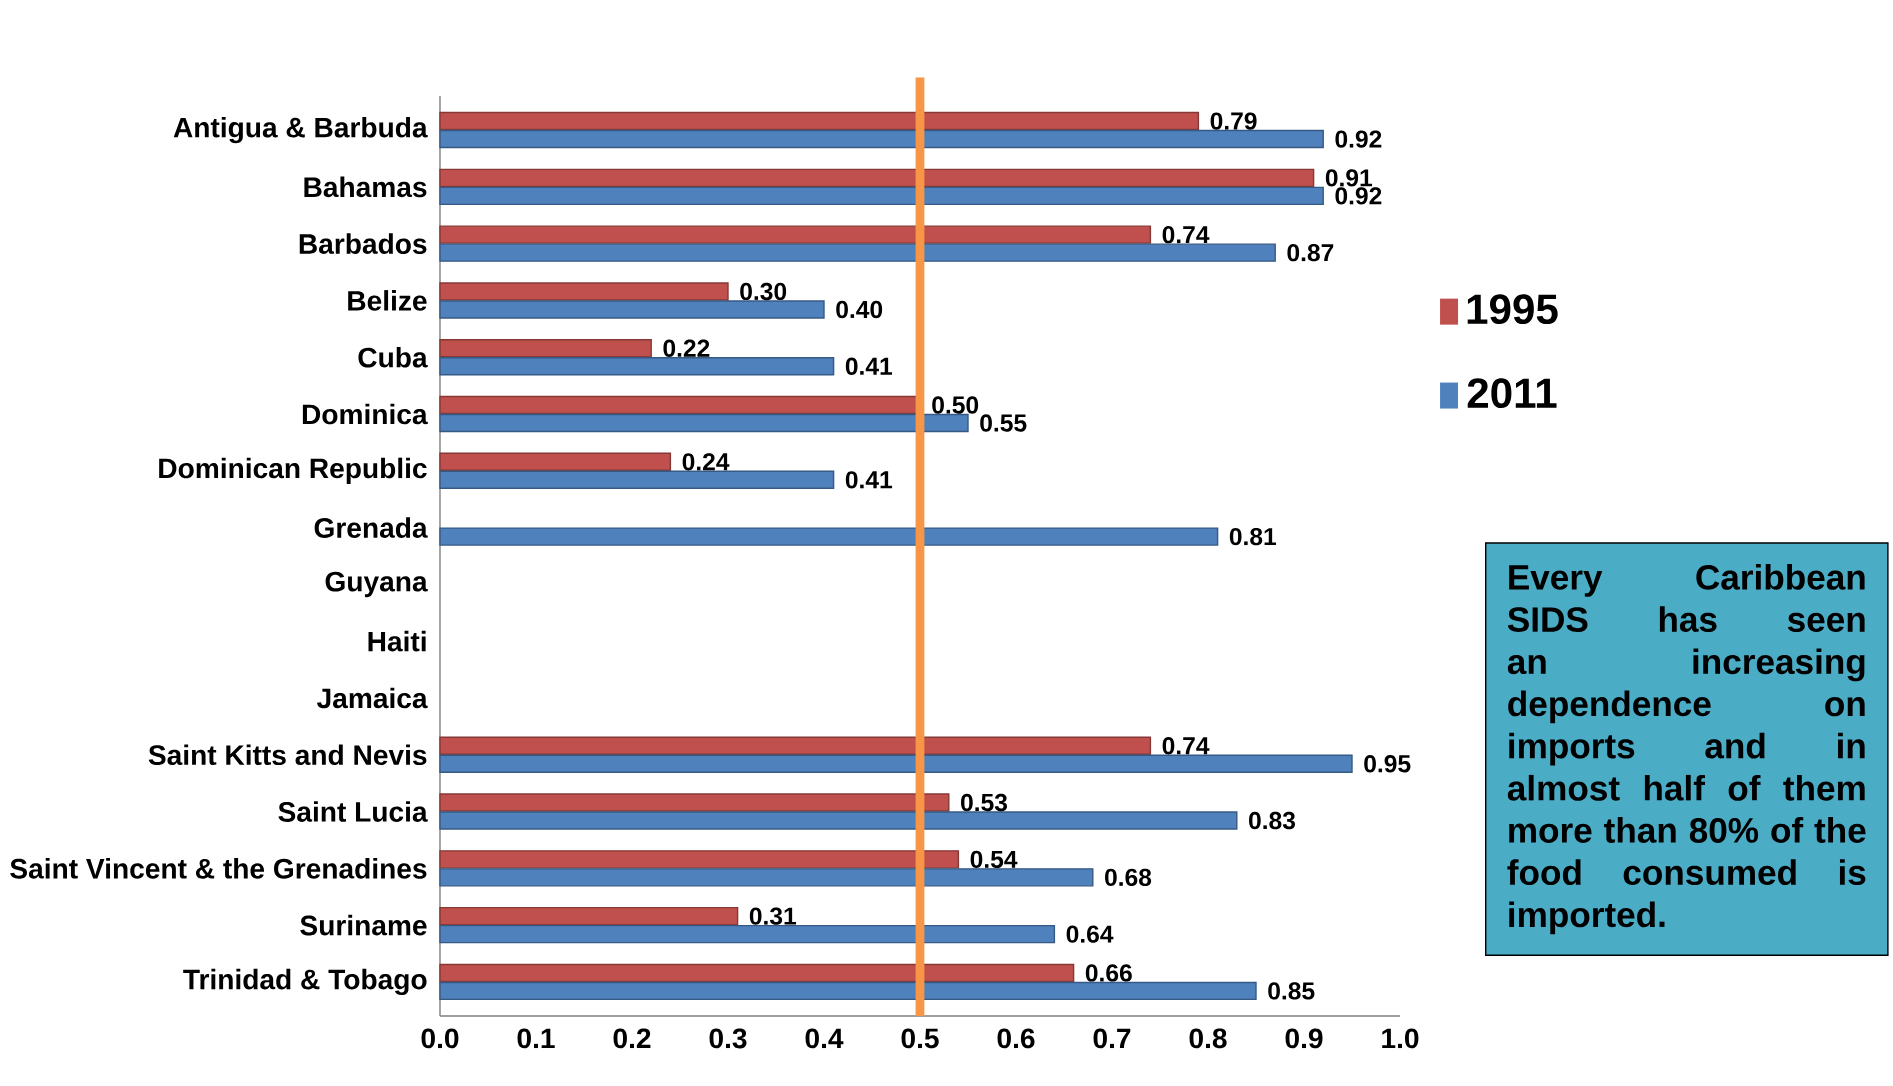  What do you see at coordinates (440, 1038) in the screenshot?
I see `x-tick-label: 0.0` at bounding box center [440, 1038].